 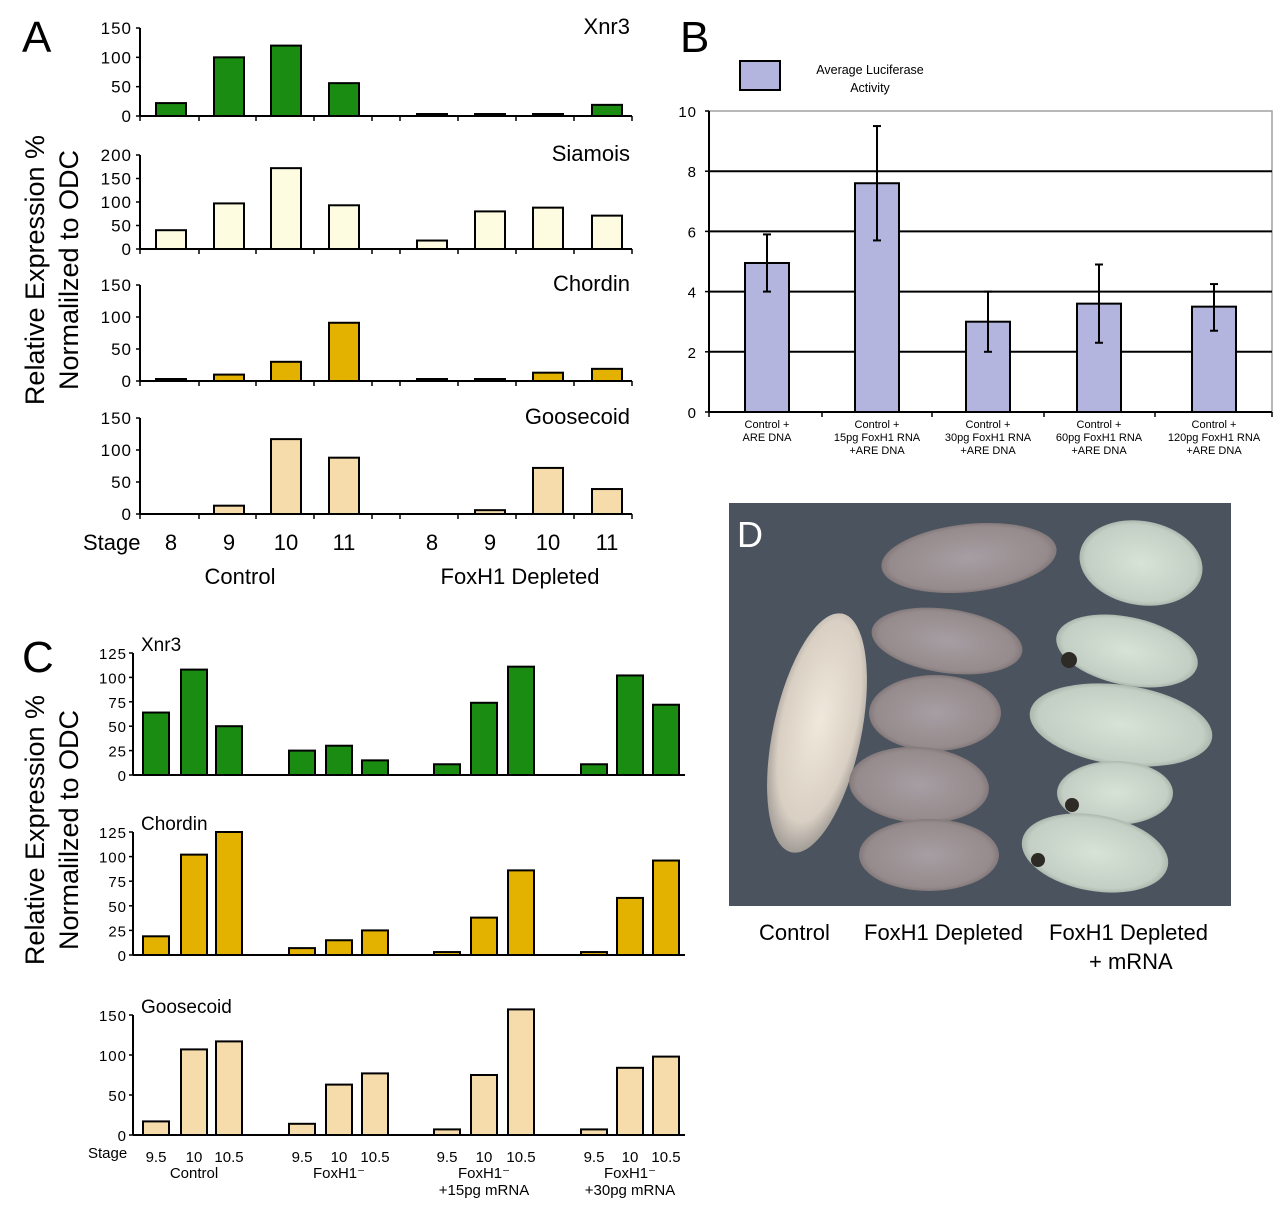 What do you see at coordinates (367, 70) in the screenshot?
I see `panel-a-subplot-xnr3: 0 50 100 150 Xnr3` at bounding box center [367, 70].